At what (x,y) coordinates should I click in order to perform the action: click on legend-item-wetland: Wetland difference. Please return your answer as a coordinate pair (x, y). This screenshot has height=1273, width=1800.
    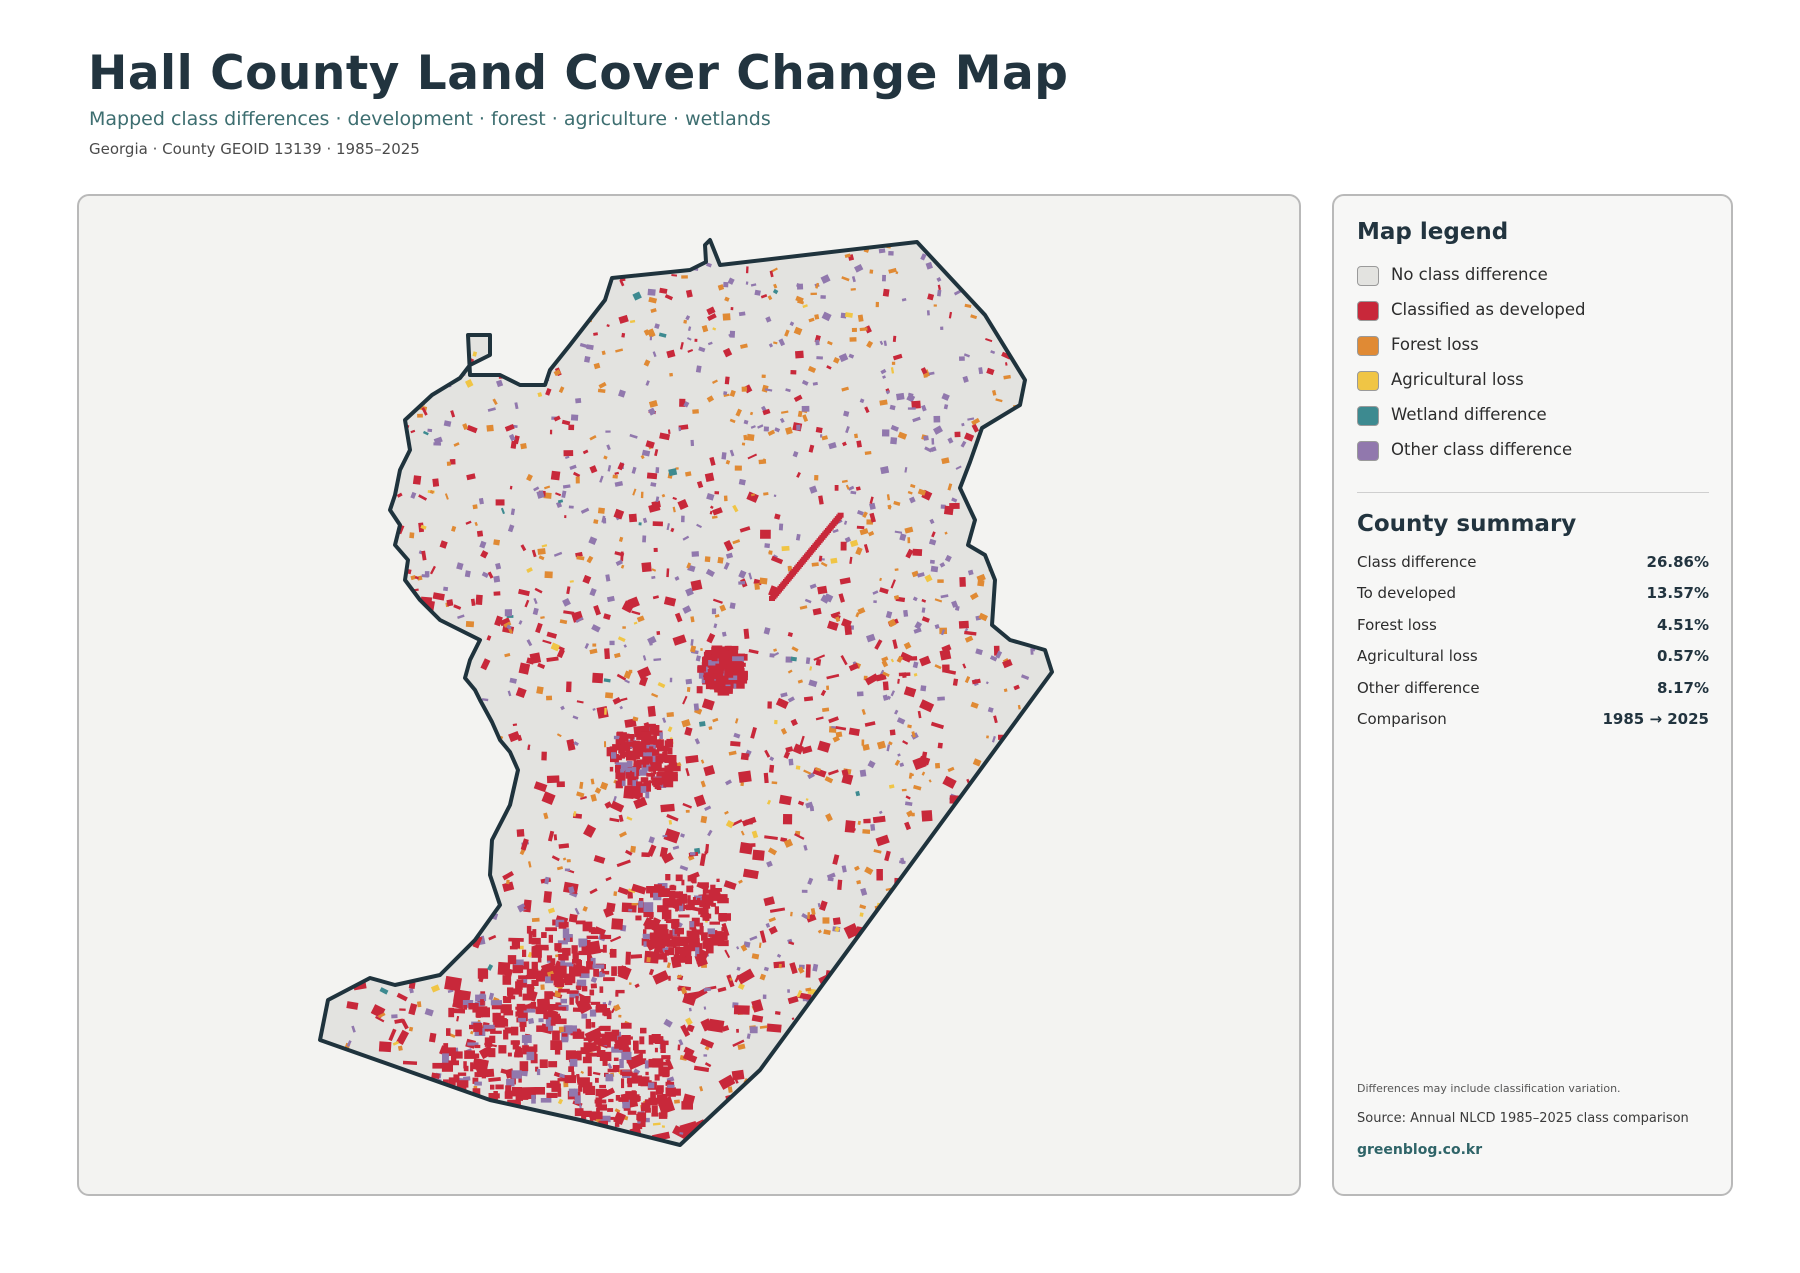
    Looking at the image, I should click on (1537, 421).